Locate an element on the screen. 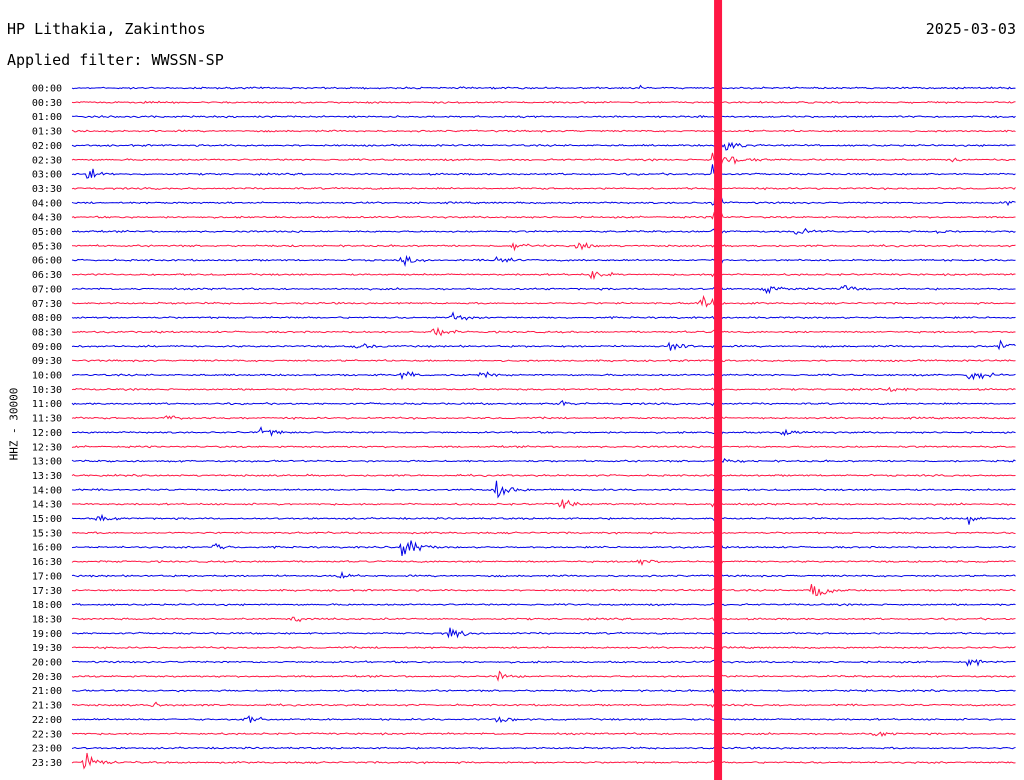  time-tick-label: 18:30 is located at coordinates (47, 619).